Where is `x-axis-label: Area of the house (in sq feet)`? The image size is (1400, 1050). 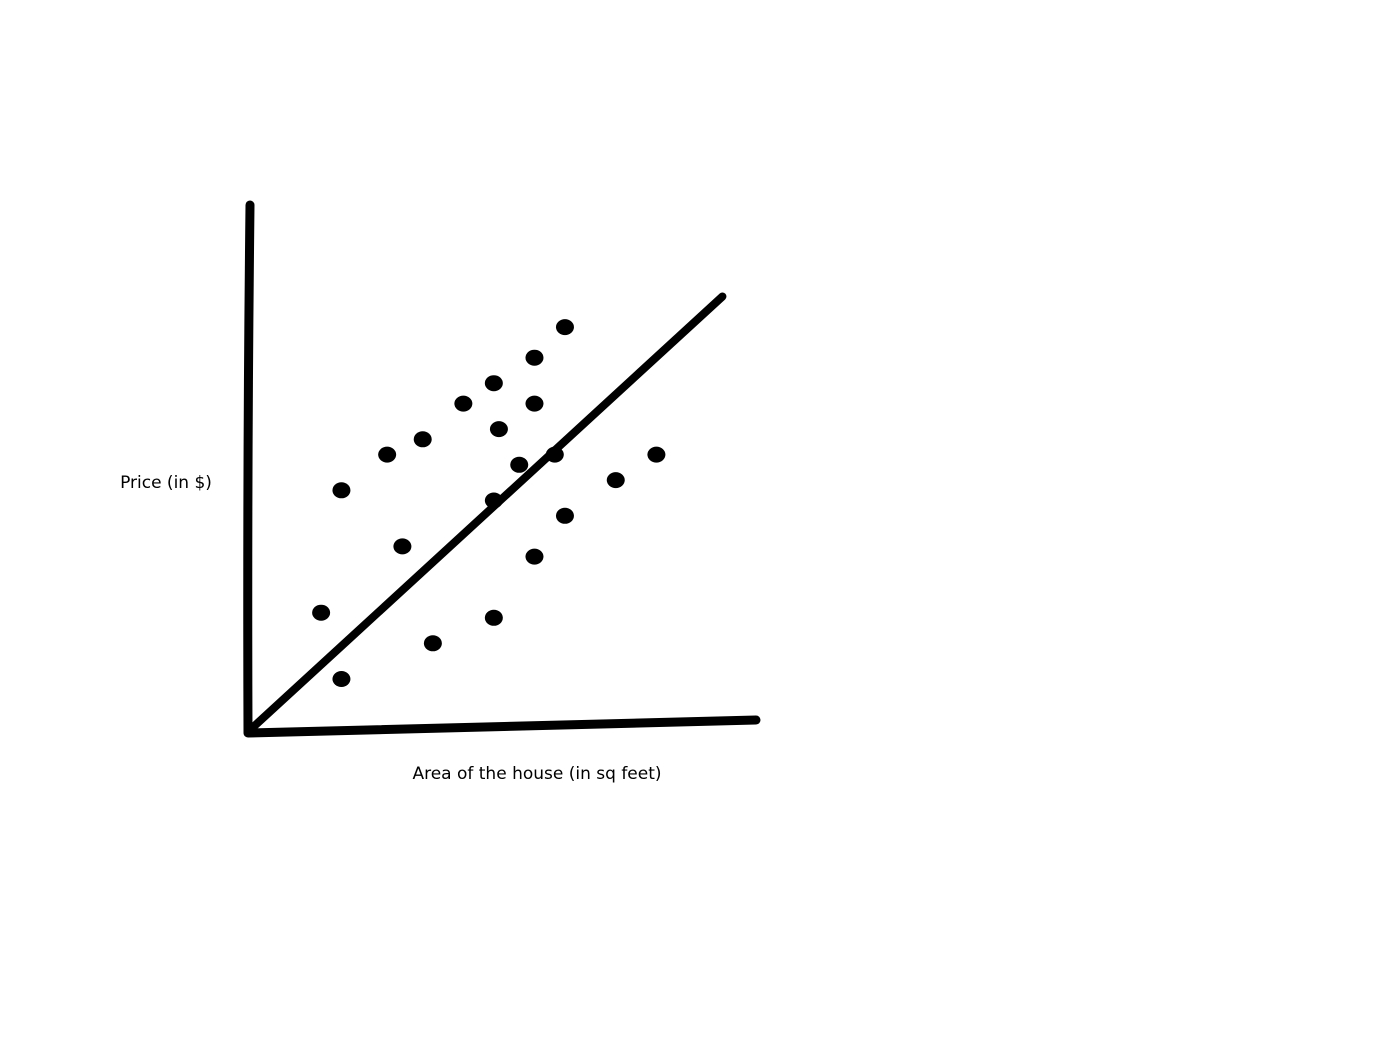
x-axis-label: Area of the house (in sq feet) is located at coordinates (536, 774).